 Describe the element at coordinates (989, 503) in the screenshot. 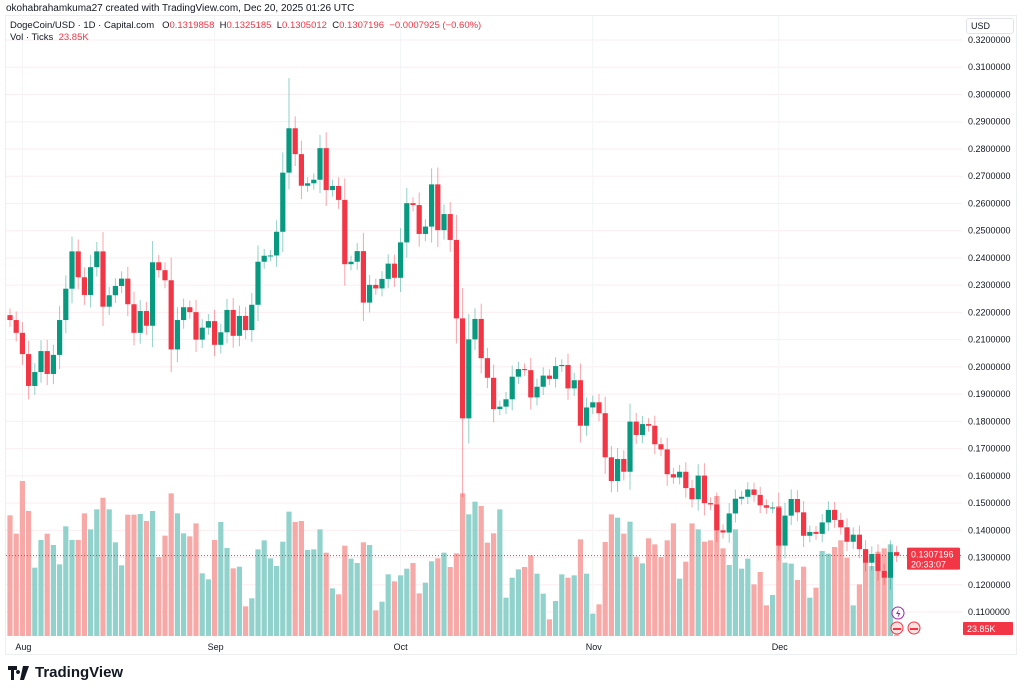

I see `y-tick-label: 0.1500000` at that location.